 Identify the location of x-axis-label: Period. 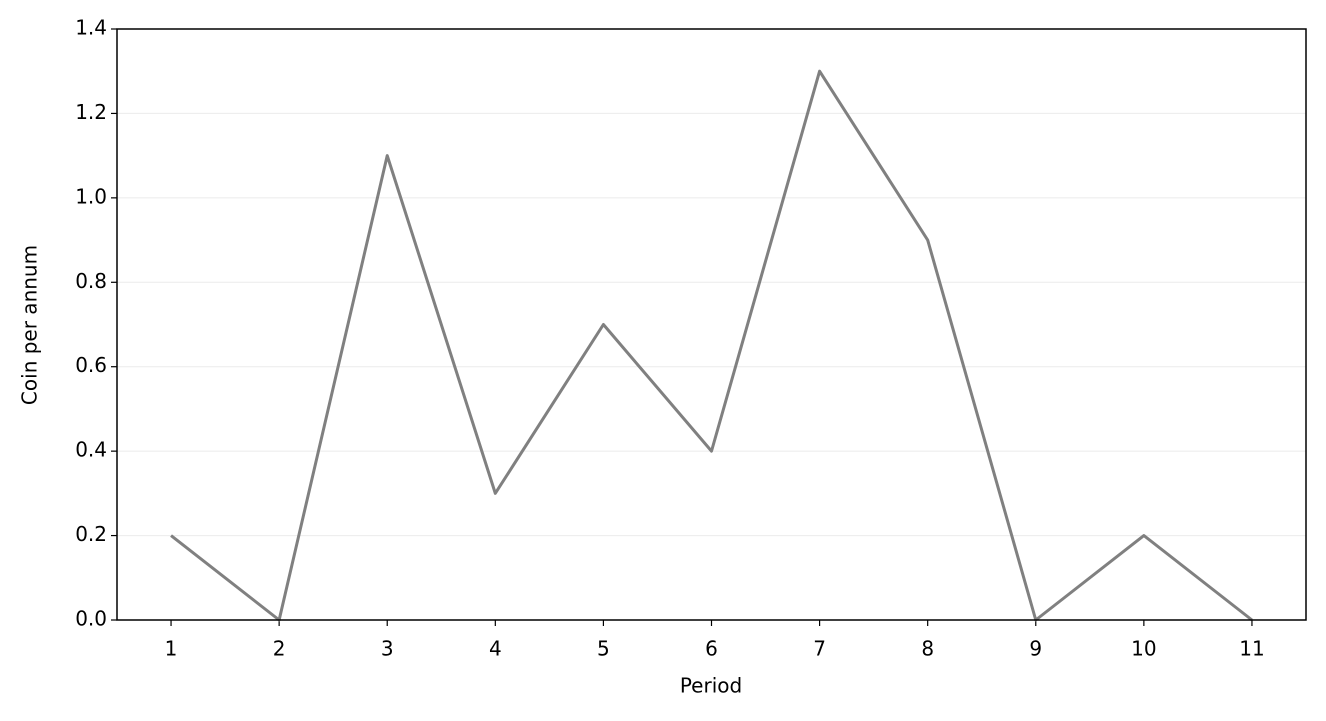
(711, 686).